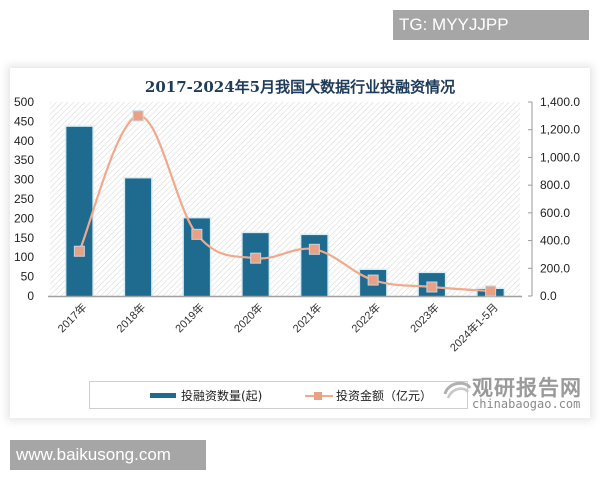  Describe the element at coordinates (555, 185) in the screenshot. I see `right-axis-tick: 800.0` at that location.